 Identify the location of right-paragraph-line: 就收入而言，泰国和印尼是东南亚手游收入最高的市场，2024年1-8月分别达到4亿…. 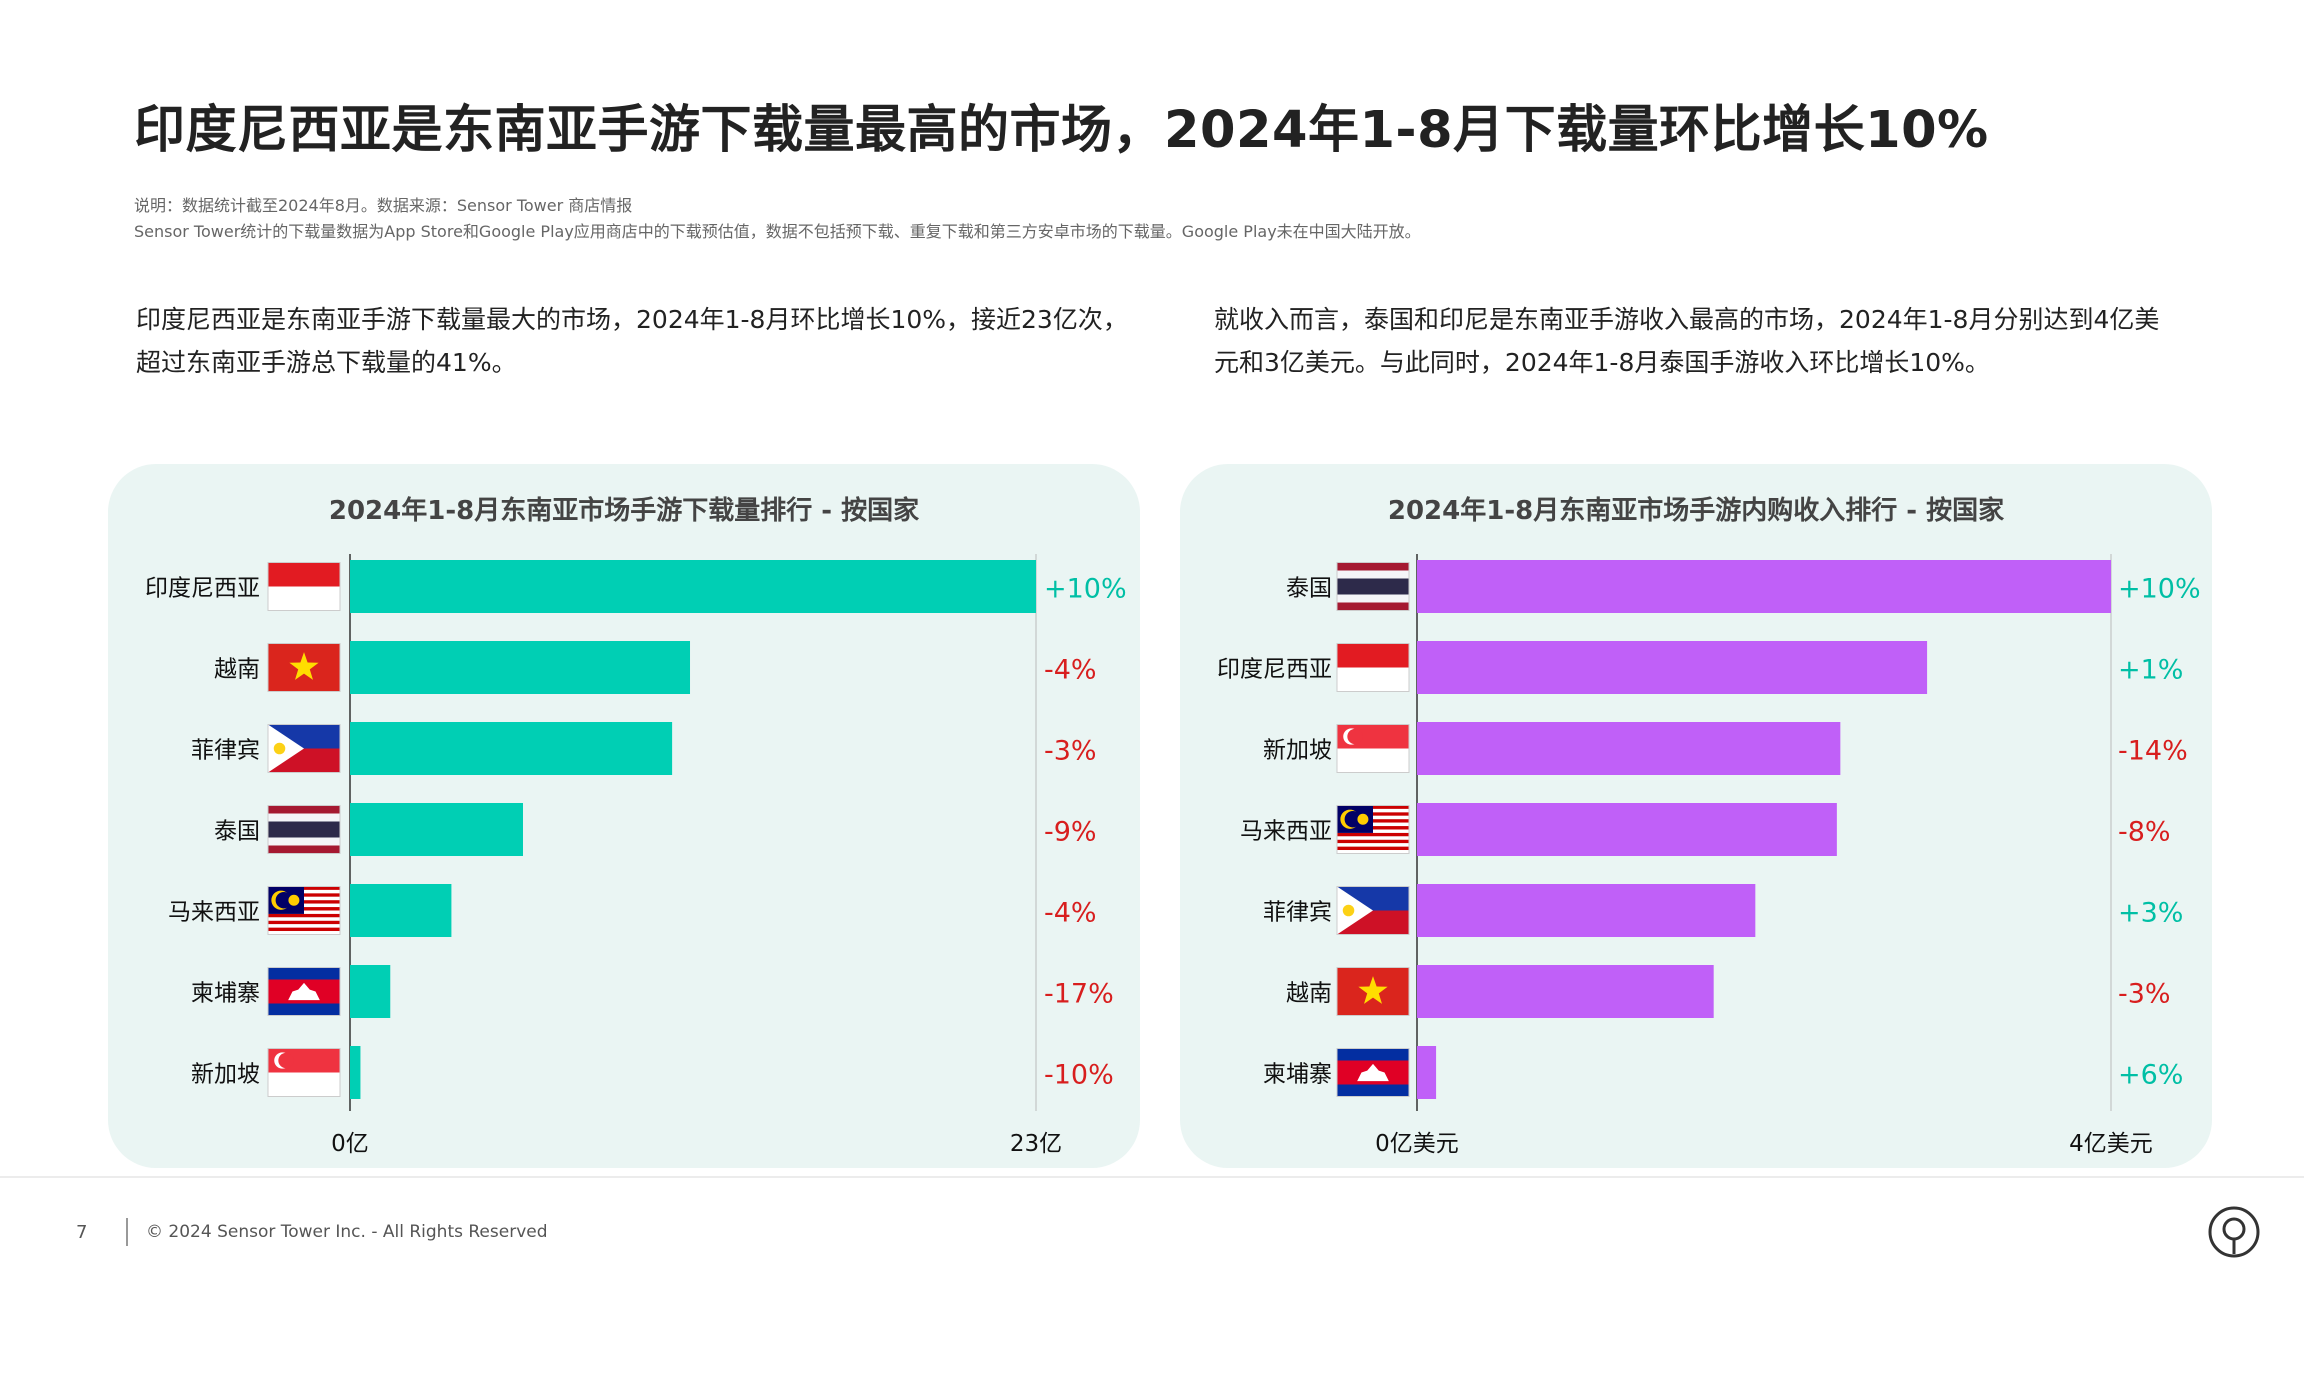
(1687, 319).